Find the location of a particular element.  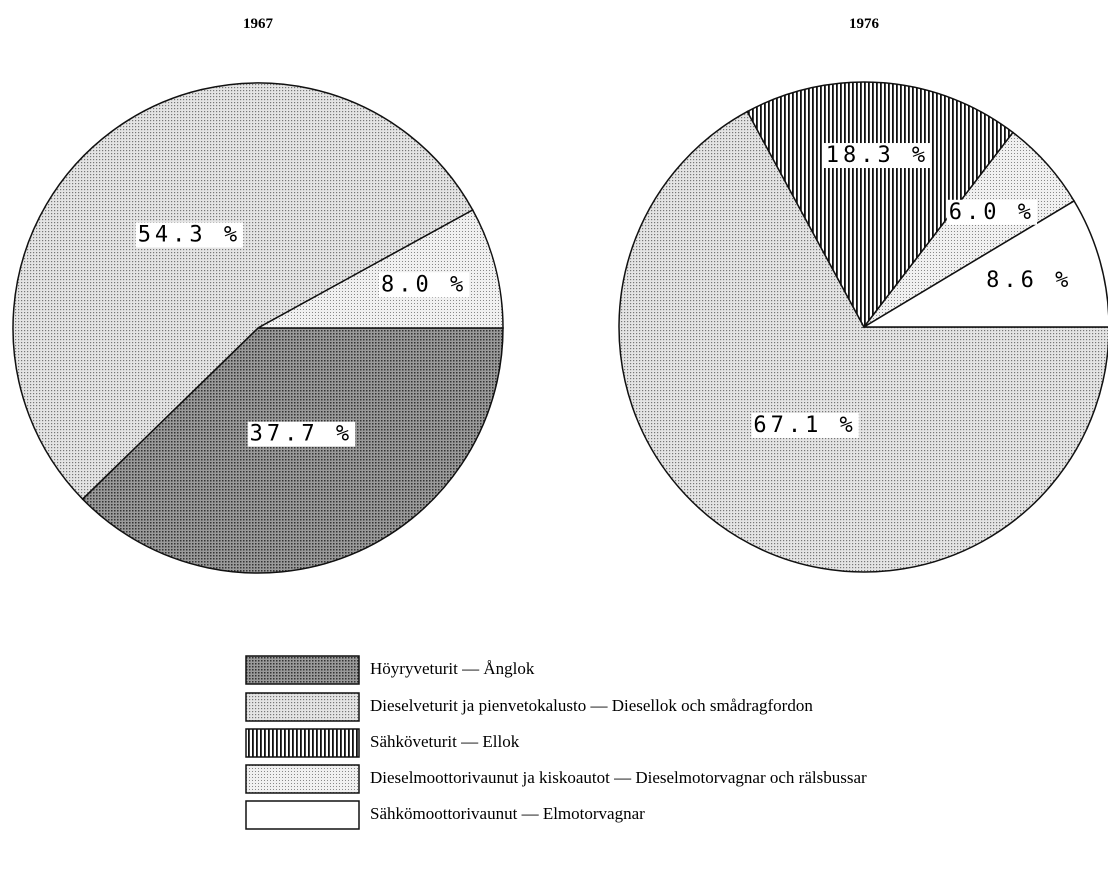

legend-label: Sähköveturit — Ellok is located at coordinates (445, 741).